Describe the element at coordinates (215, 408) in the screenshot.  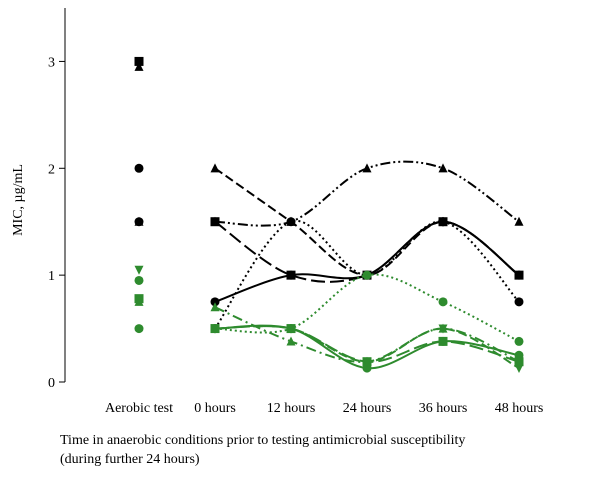
I see `x-tick-label: 0 hours` at that location.